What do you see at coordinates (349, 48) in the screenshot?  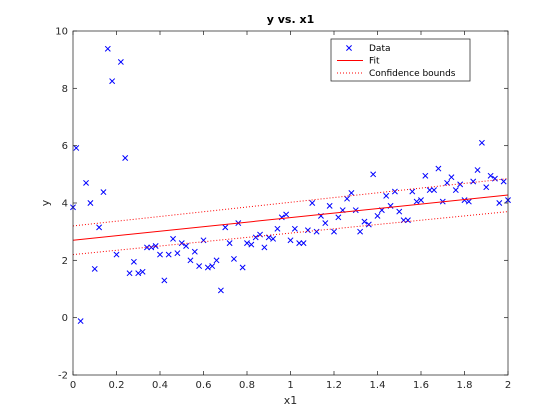 I see `legend-marker-data` at bounding box center [349, 48].